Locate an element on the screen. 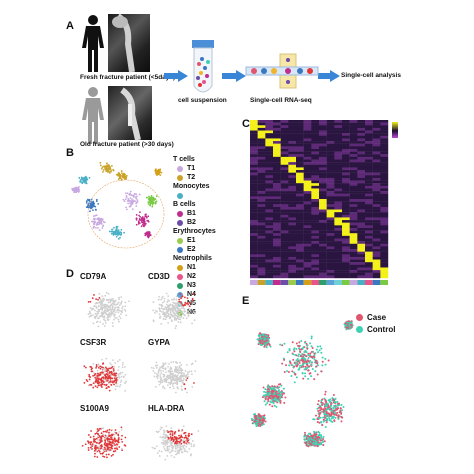  tsne-plot-e is located at coordinates (302, 384).